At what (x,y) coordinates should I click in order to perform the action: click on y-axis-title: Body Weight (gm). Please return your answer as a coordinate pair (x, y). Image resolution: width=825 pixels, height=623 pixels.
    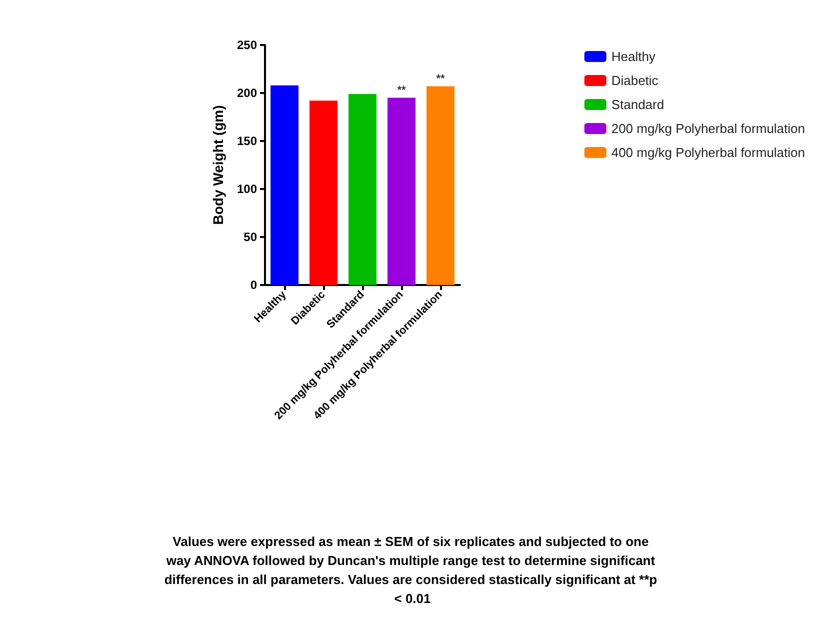
    Looking at the image, I should click on (218, 165).